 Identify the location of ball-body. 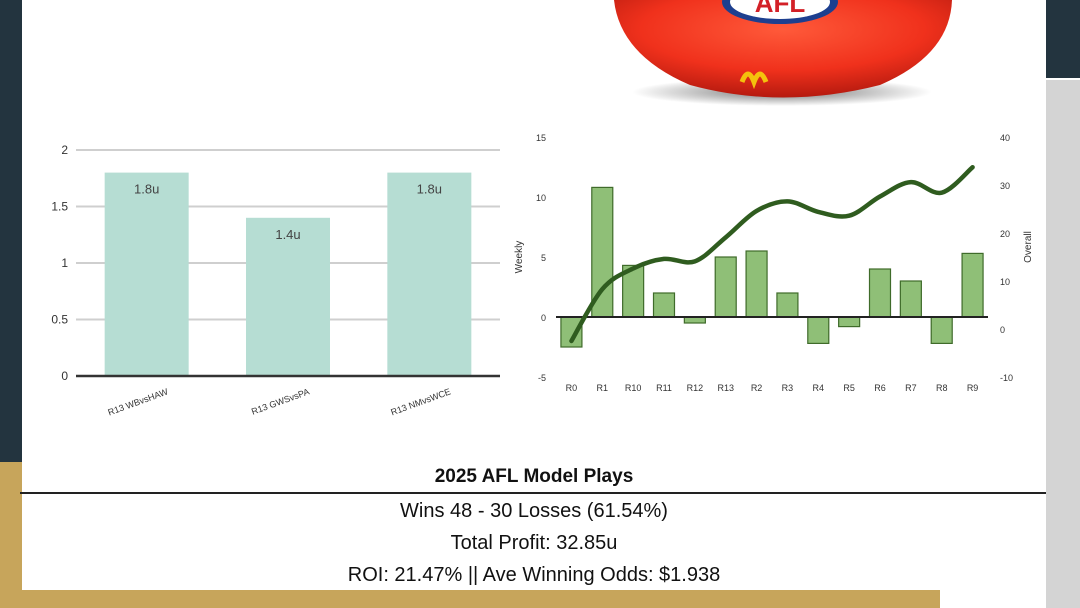
(783, 49).